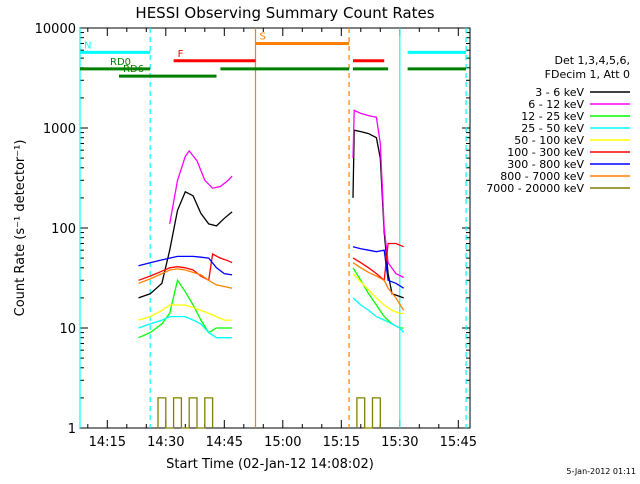  Describe the element at coordinates (270, 464) in the screenshot. I see `x-axis-label: Start Time (02-Jan-12 14:08:02)` at that location.